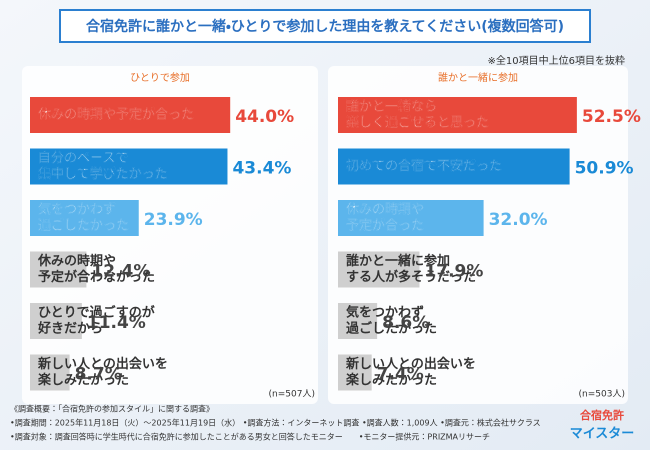 This screenshot has height=450, width=650. Describe the element at coordinates (411, 277) in the screenshot. I see `category-label: する人が多そうだった` at that location.